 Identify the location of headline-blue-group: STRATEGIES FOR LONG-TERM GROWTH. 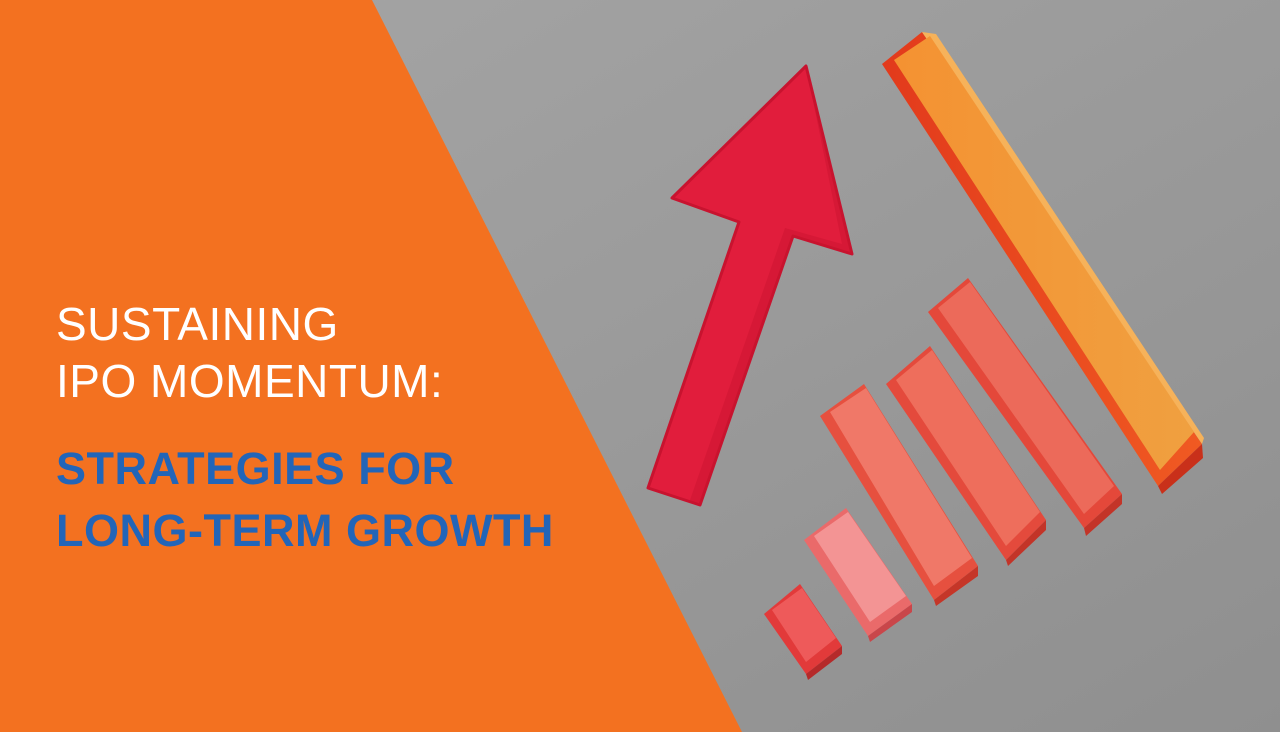
(356, 500).